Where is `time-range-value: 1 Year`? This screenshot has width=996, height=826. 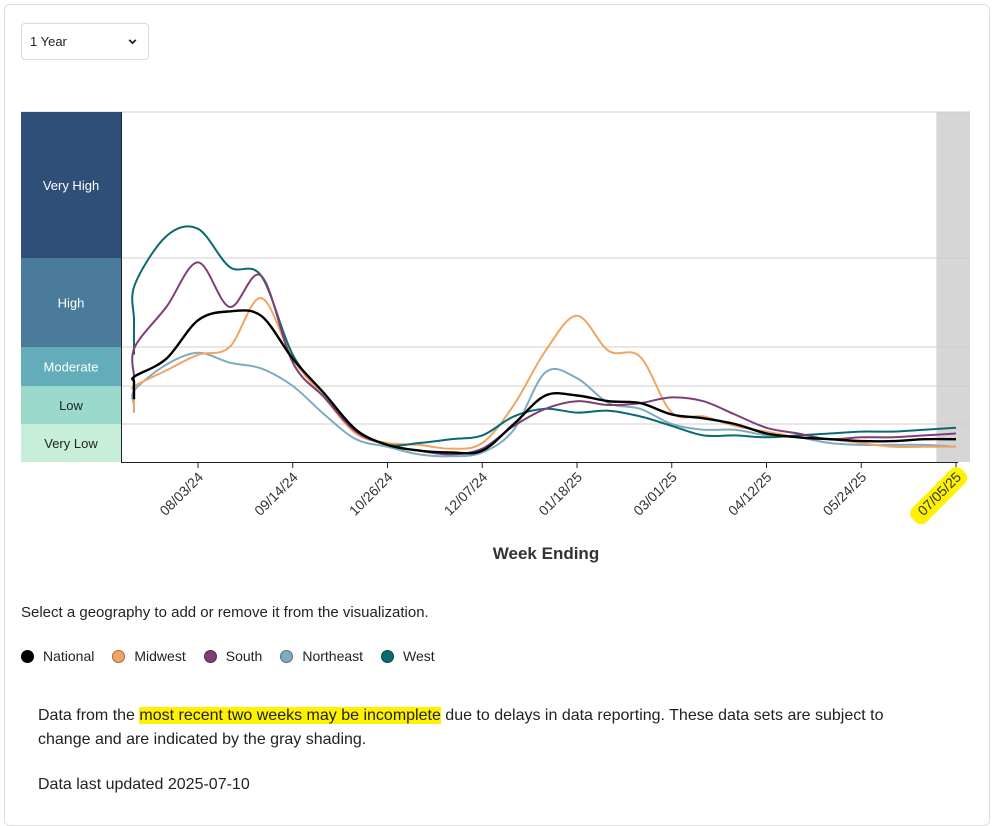 time-range-value: 1 Year is located at coordinates (48, 41).